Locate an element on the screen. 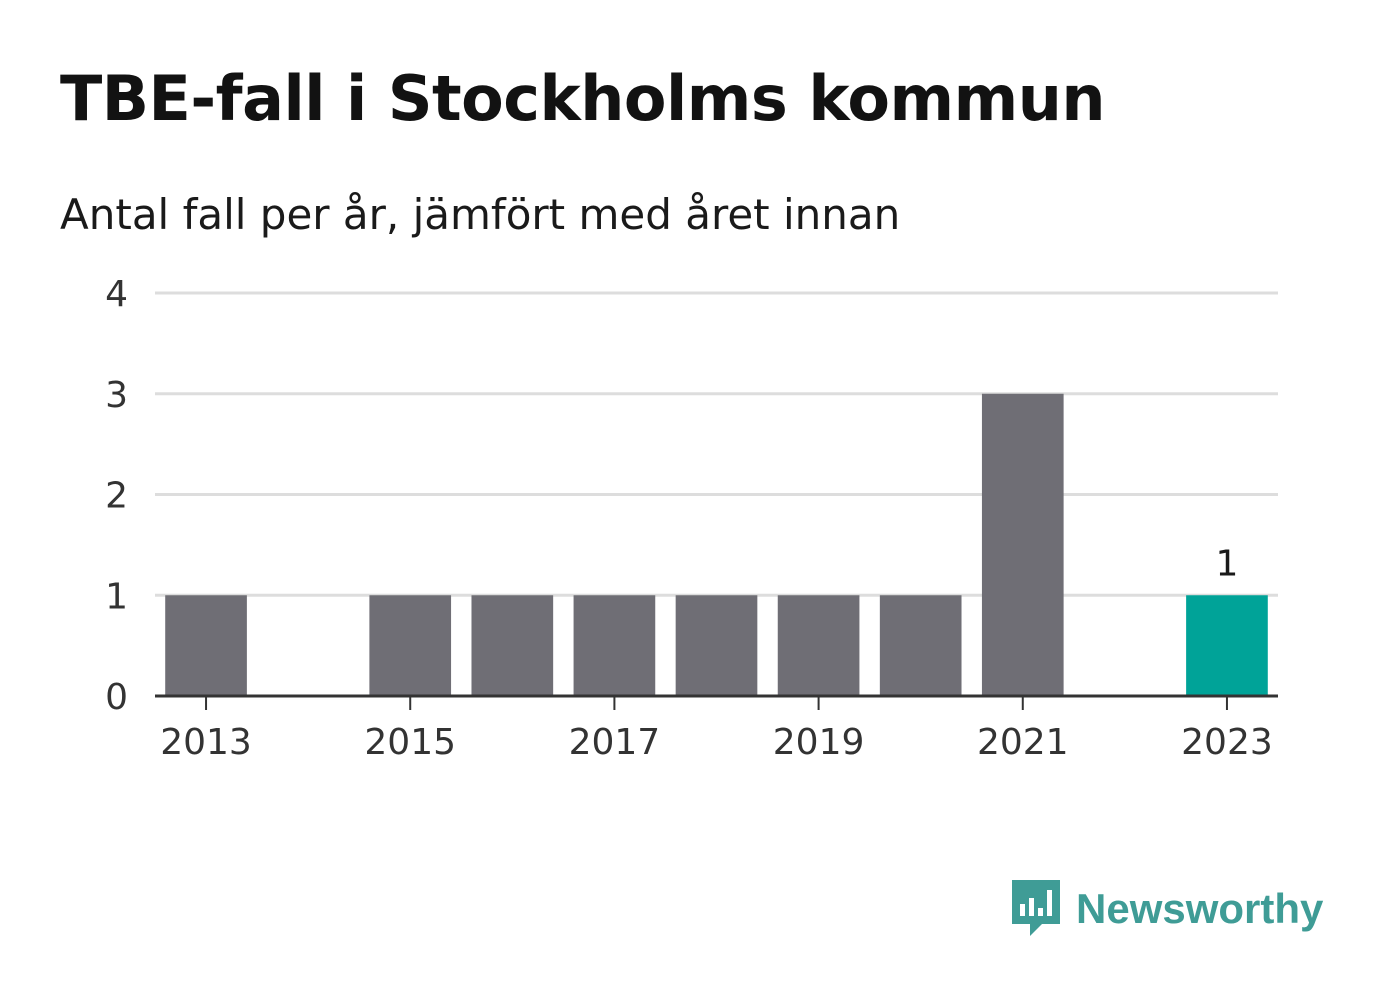  bar-2021 is located at coordinates (1022, 544).